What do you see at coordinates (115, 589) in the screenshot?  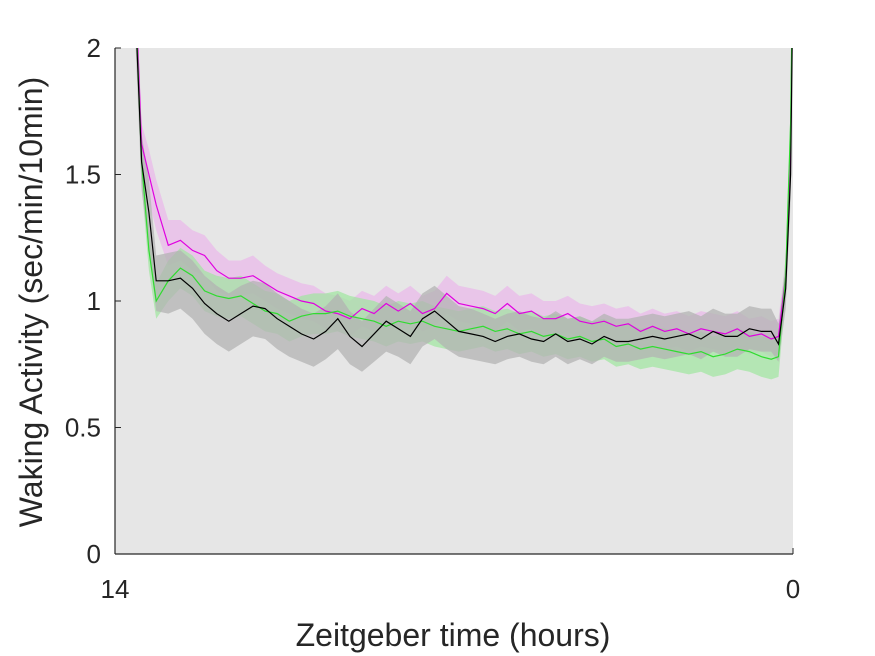 I see `x-tick-label: 14` at bounding box center [115, 589].